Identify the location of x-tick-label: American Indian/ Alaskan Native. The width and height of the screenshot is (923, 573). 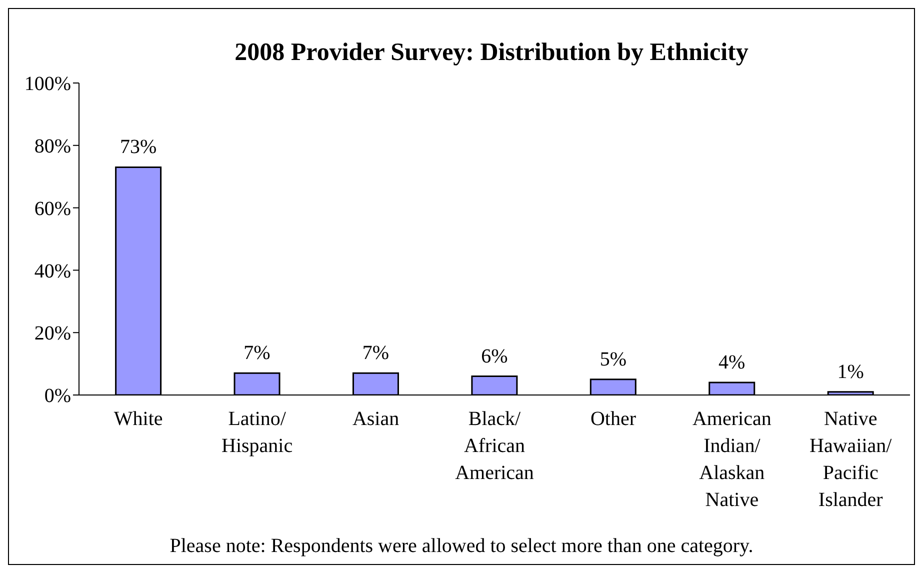
(732, 459).